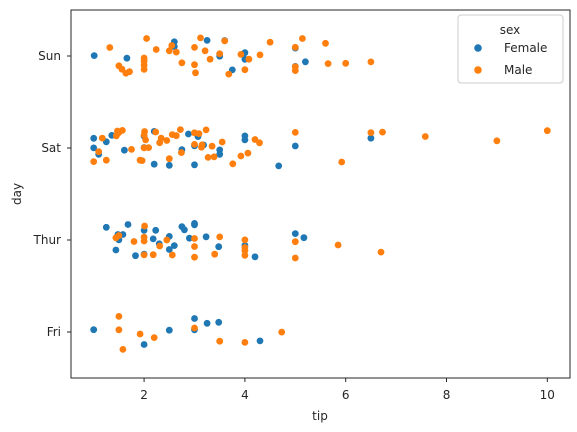 This screenshot has width=577, height=432. What do you see at coordinates (245, 395) in the screenshot?
I see `x-tick-label: 4` at bounding box center [245, 395].